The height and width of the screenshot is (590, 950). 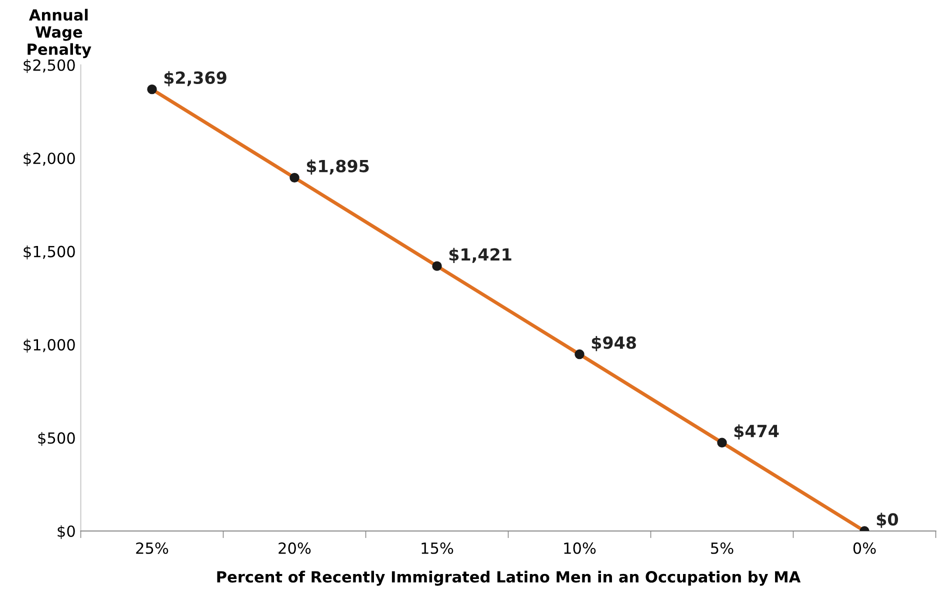 What do you see at coordinates (294, 548) in the screenshot?
I see `x-tick-label: 20%` at bounding box center [294, 548].